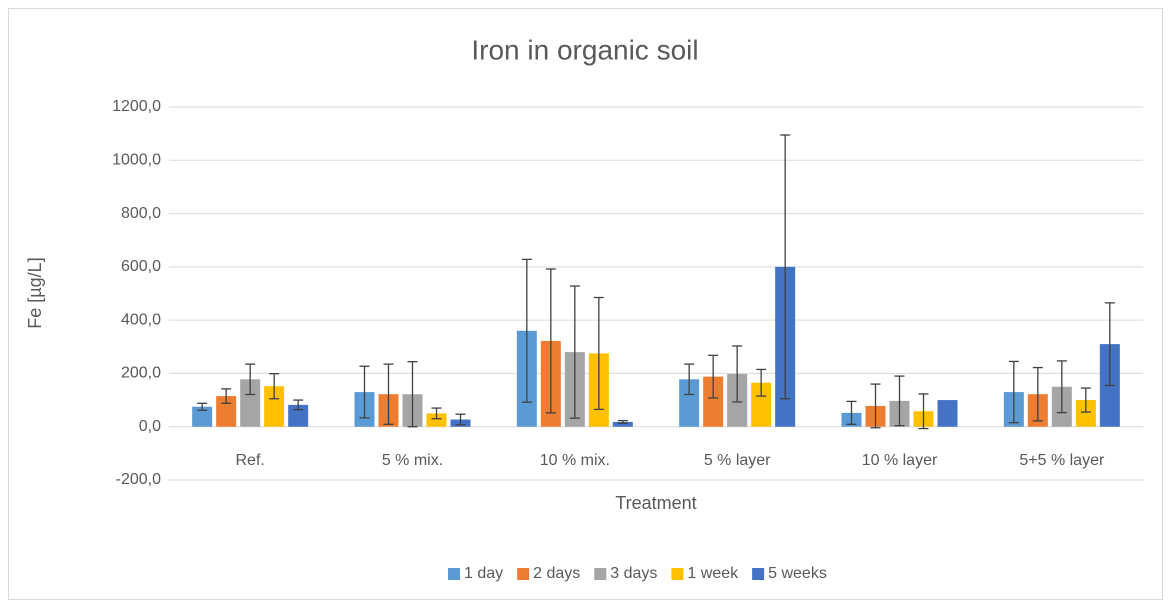  What do you see at coordinates (136, 106) in the screenshot?
I see `y-tick-label: 1200,0` at bounding box center [136, 106].